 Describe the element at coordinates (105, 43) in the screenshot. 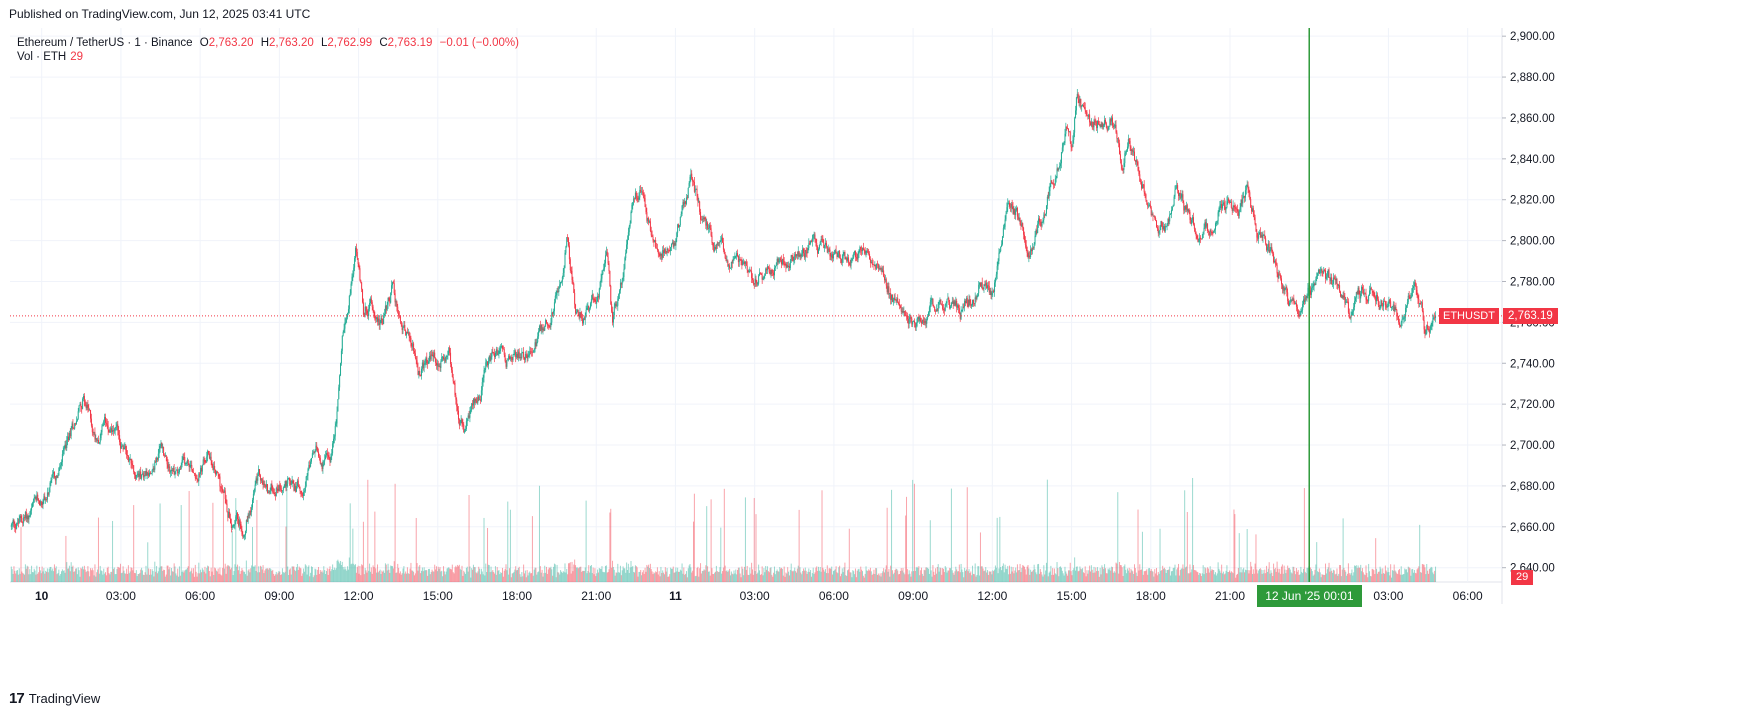

I see `legend-symbol: Ethereum / TetherUS · 1 · Binance` at that location.